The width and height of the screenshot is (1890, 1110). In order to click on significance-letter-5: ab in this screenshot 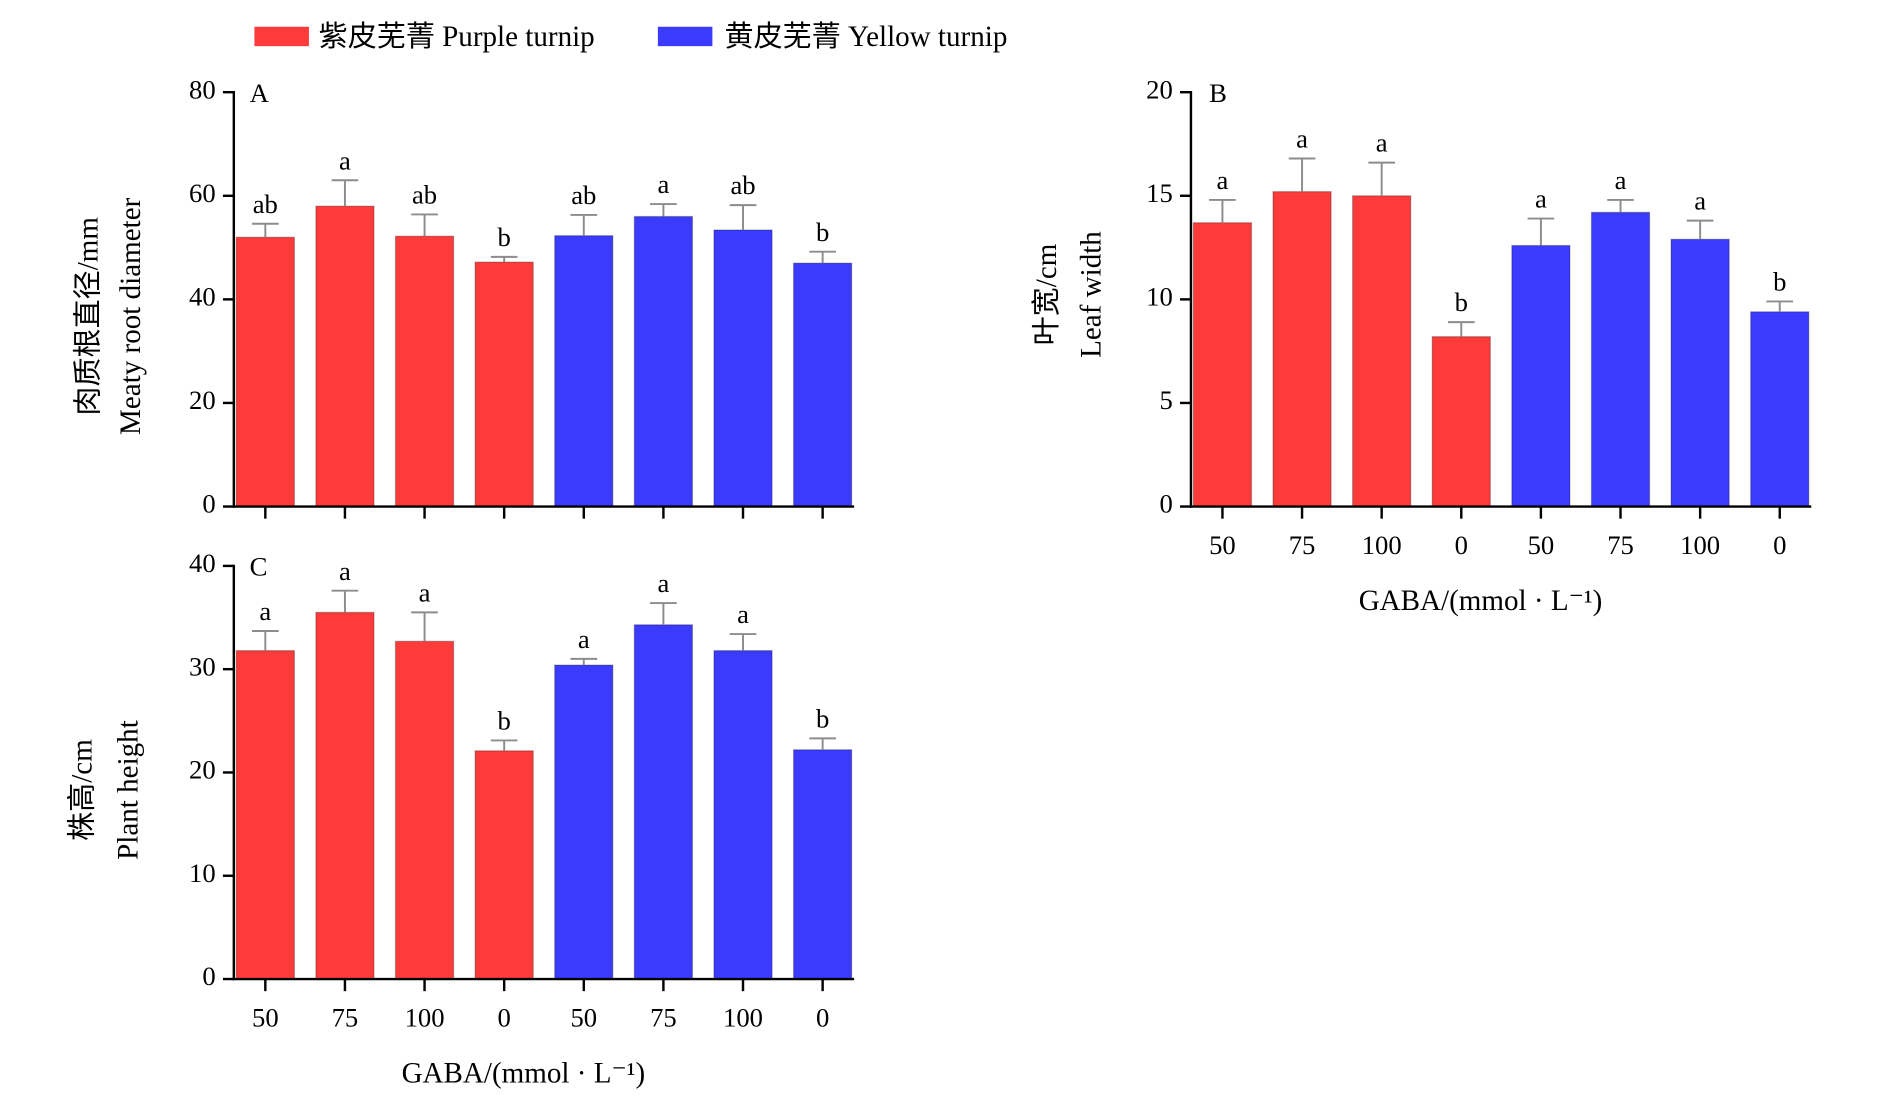, I will do `click(583, 195)`.